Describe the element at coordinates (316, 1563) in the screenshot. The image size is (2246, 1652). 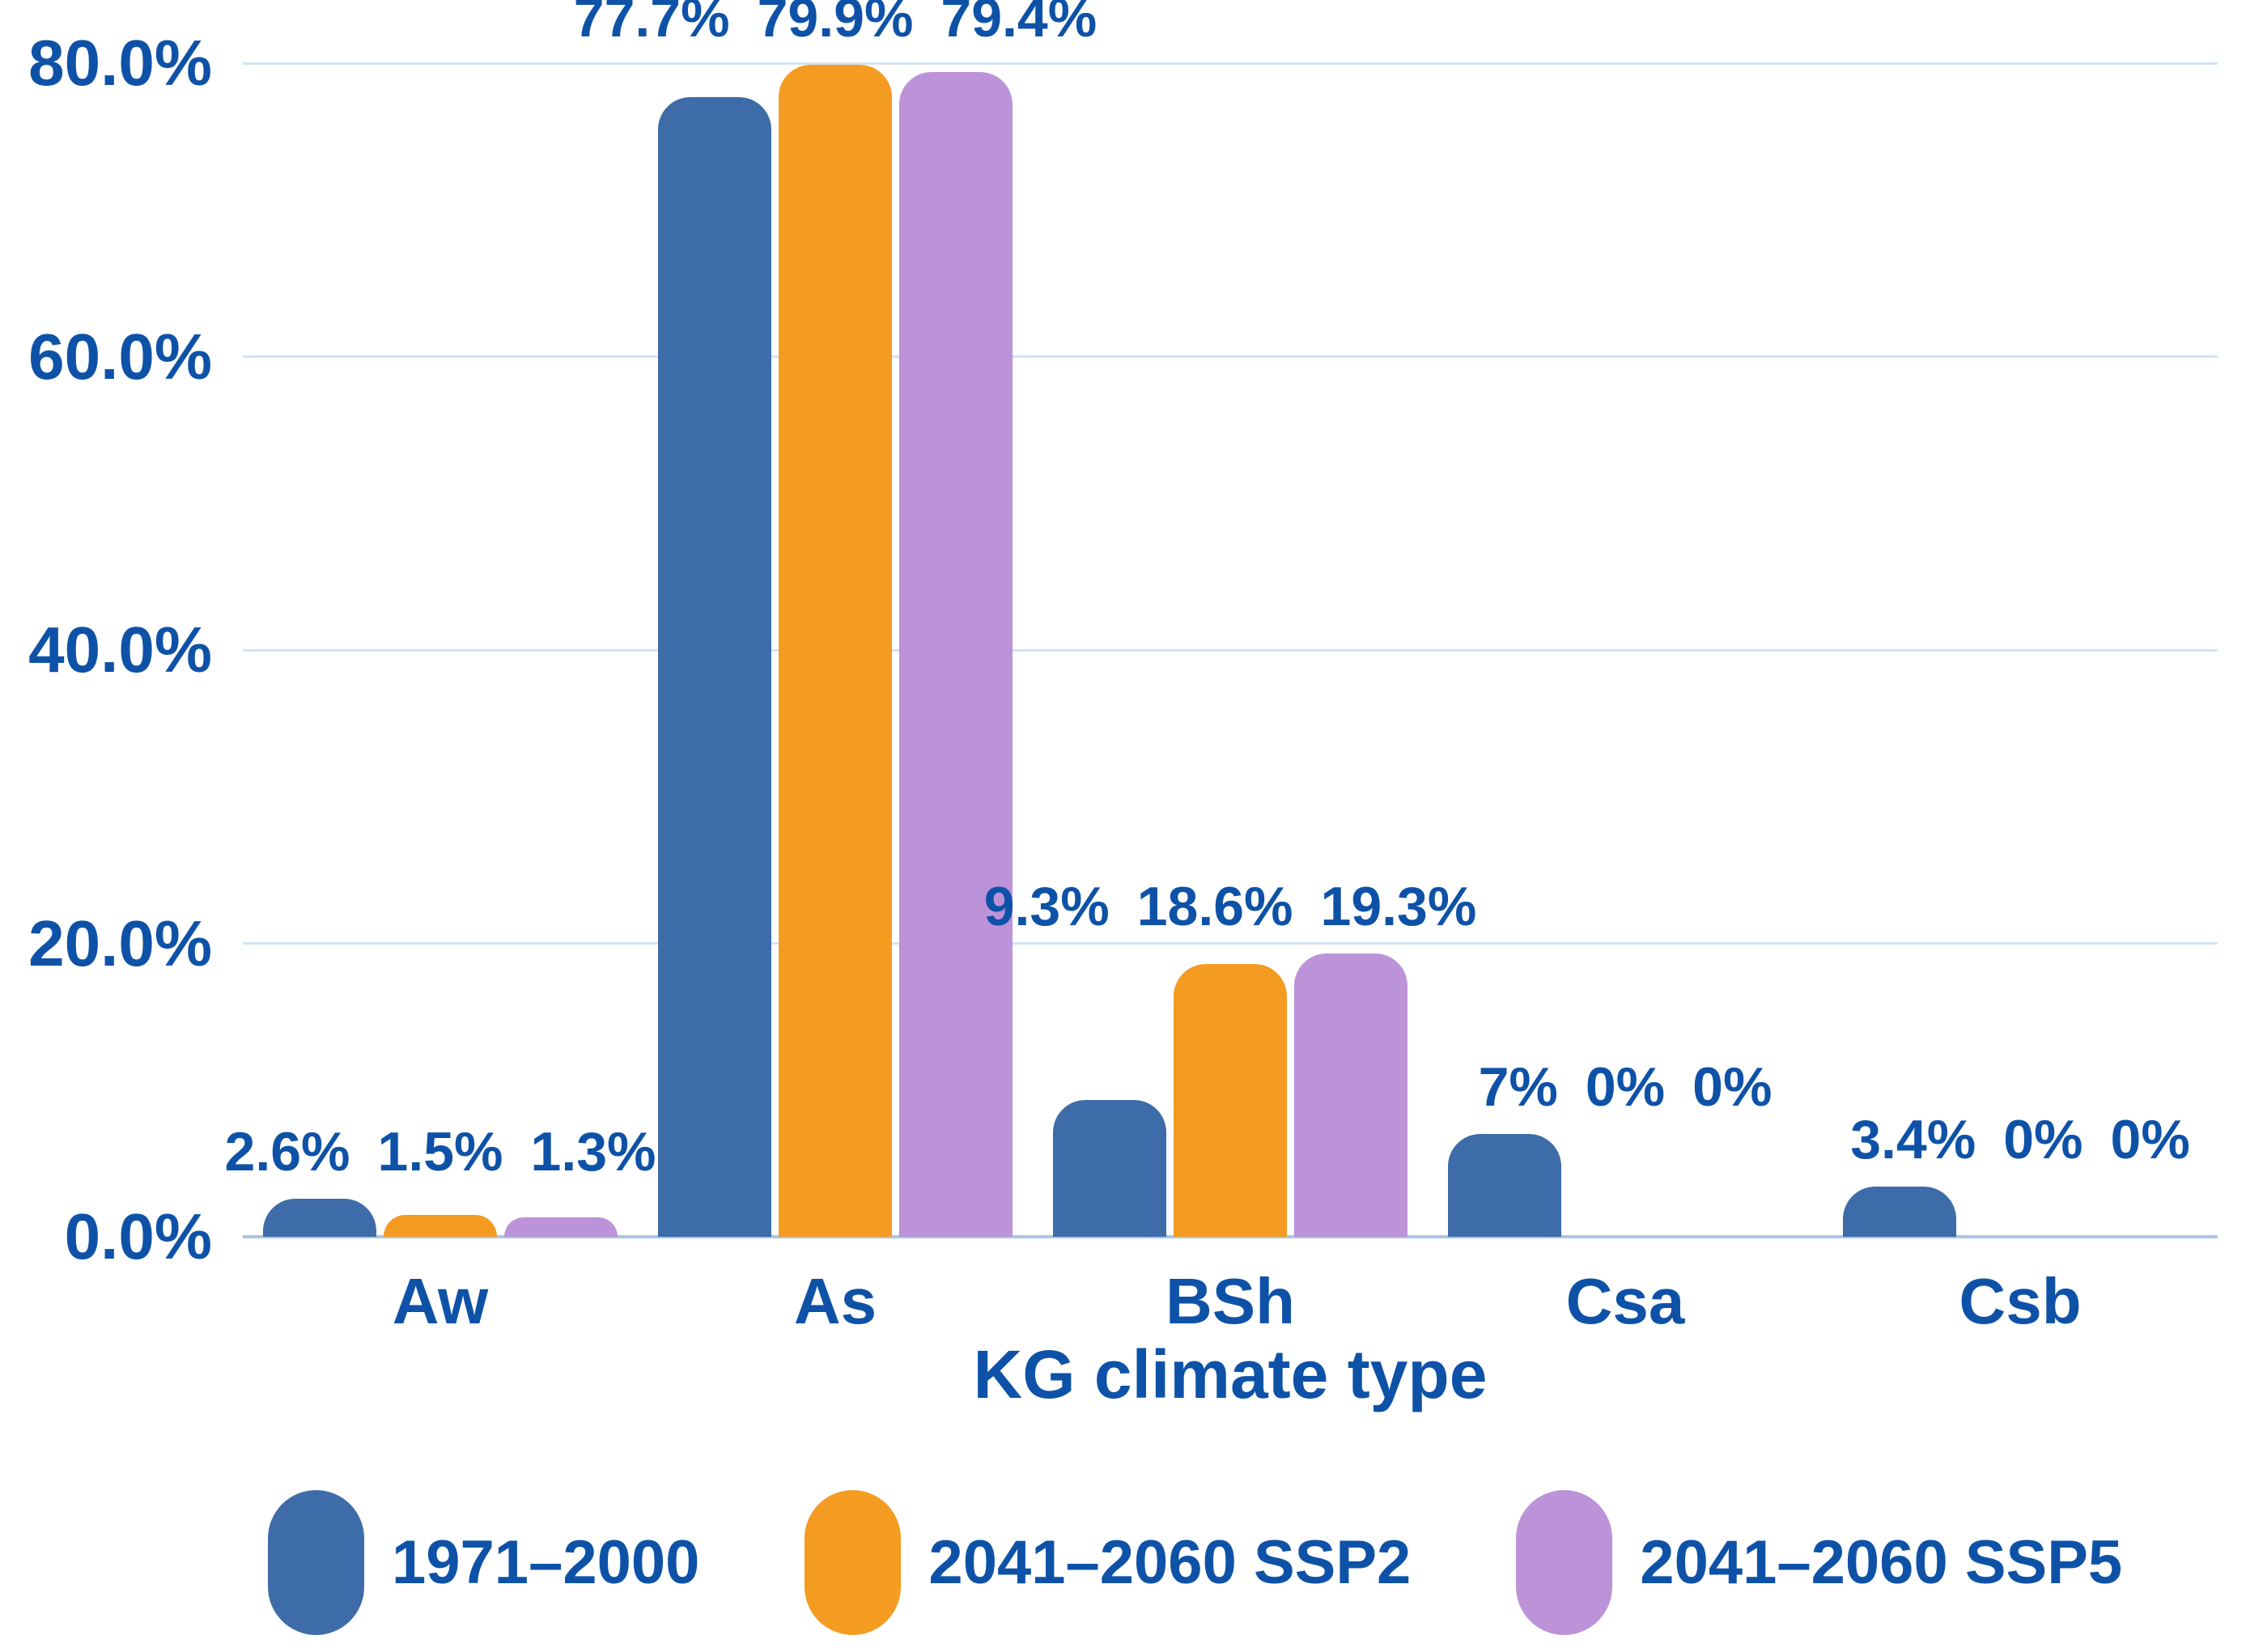
I see `legend-swatch-1971-2000` at that location.